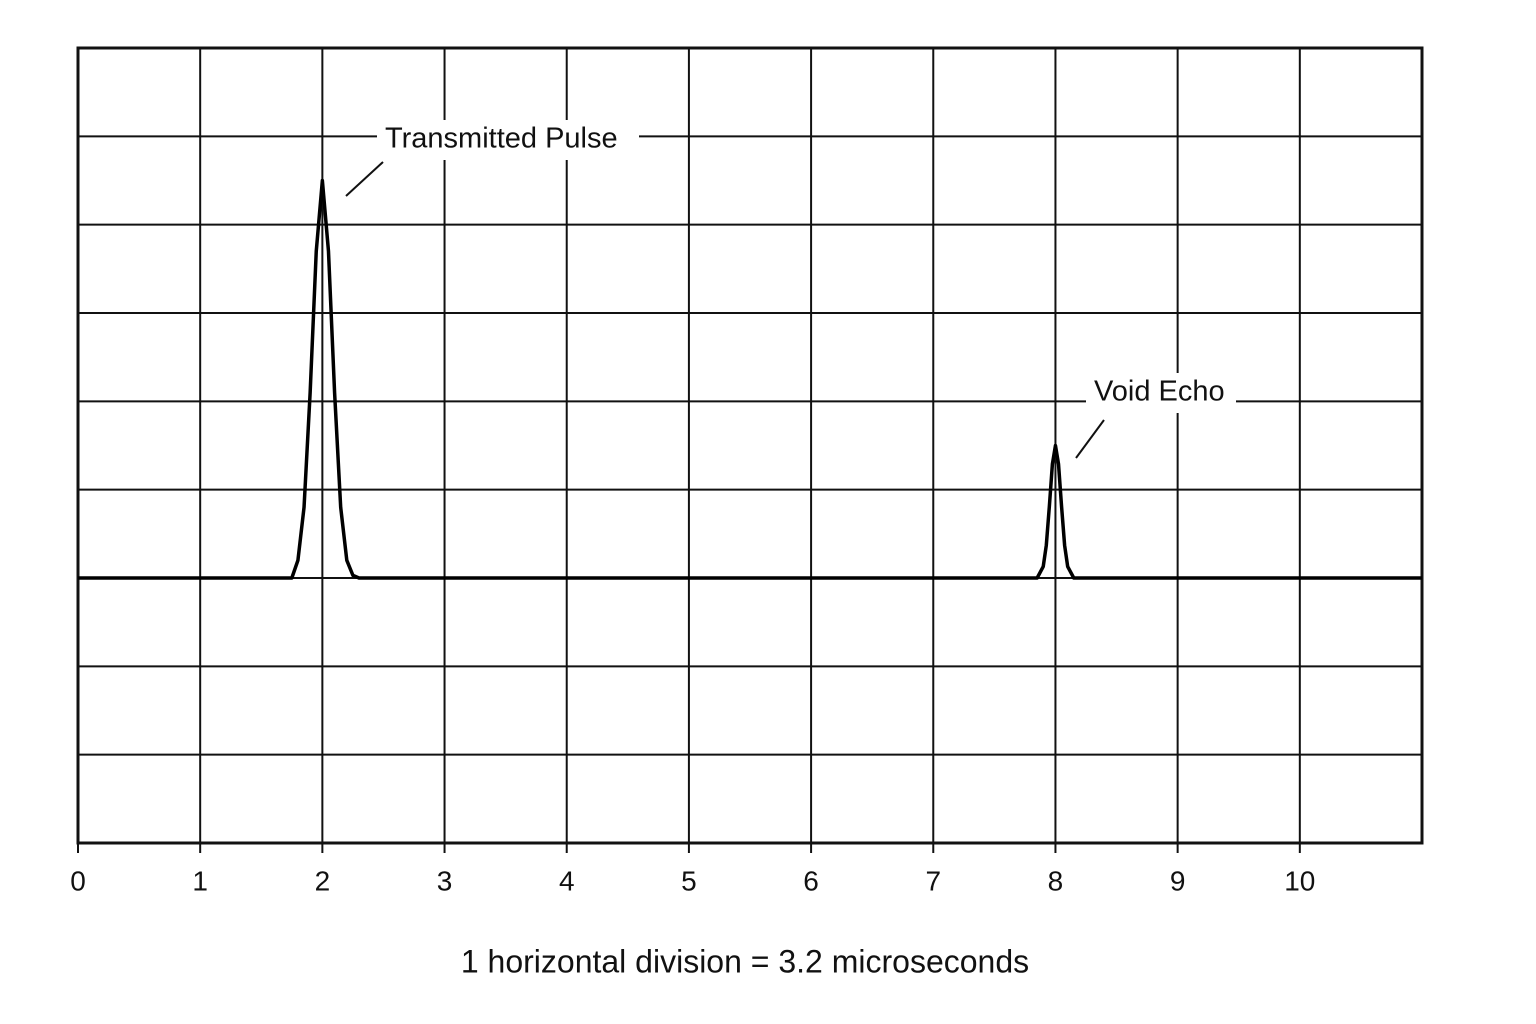 The width and height of the screenshot is (1536, 1024). Describe the element at coordinates (78, 880) in the screenshot. I see `x-tick-label: 0` at that location.